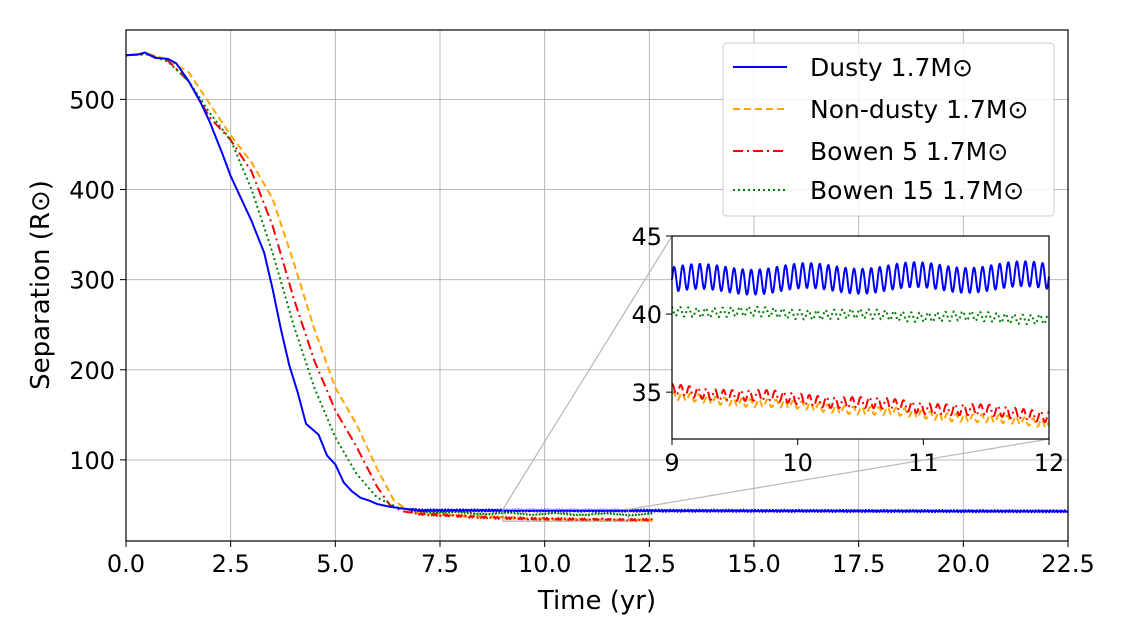  What do you see at coordinates (92, 100) in the screenshot?
I see `y-tick-label: 500` at bounding box center [92, 100].